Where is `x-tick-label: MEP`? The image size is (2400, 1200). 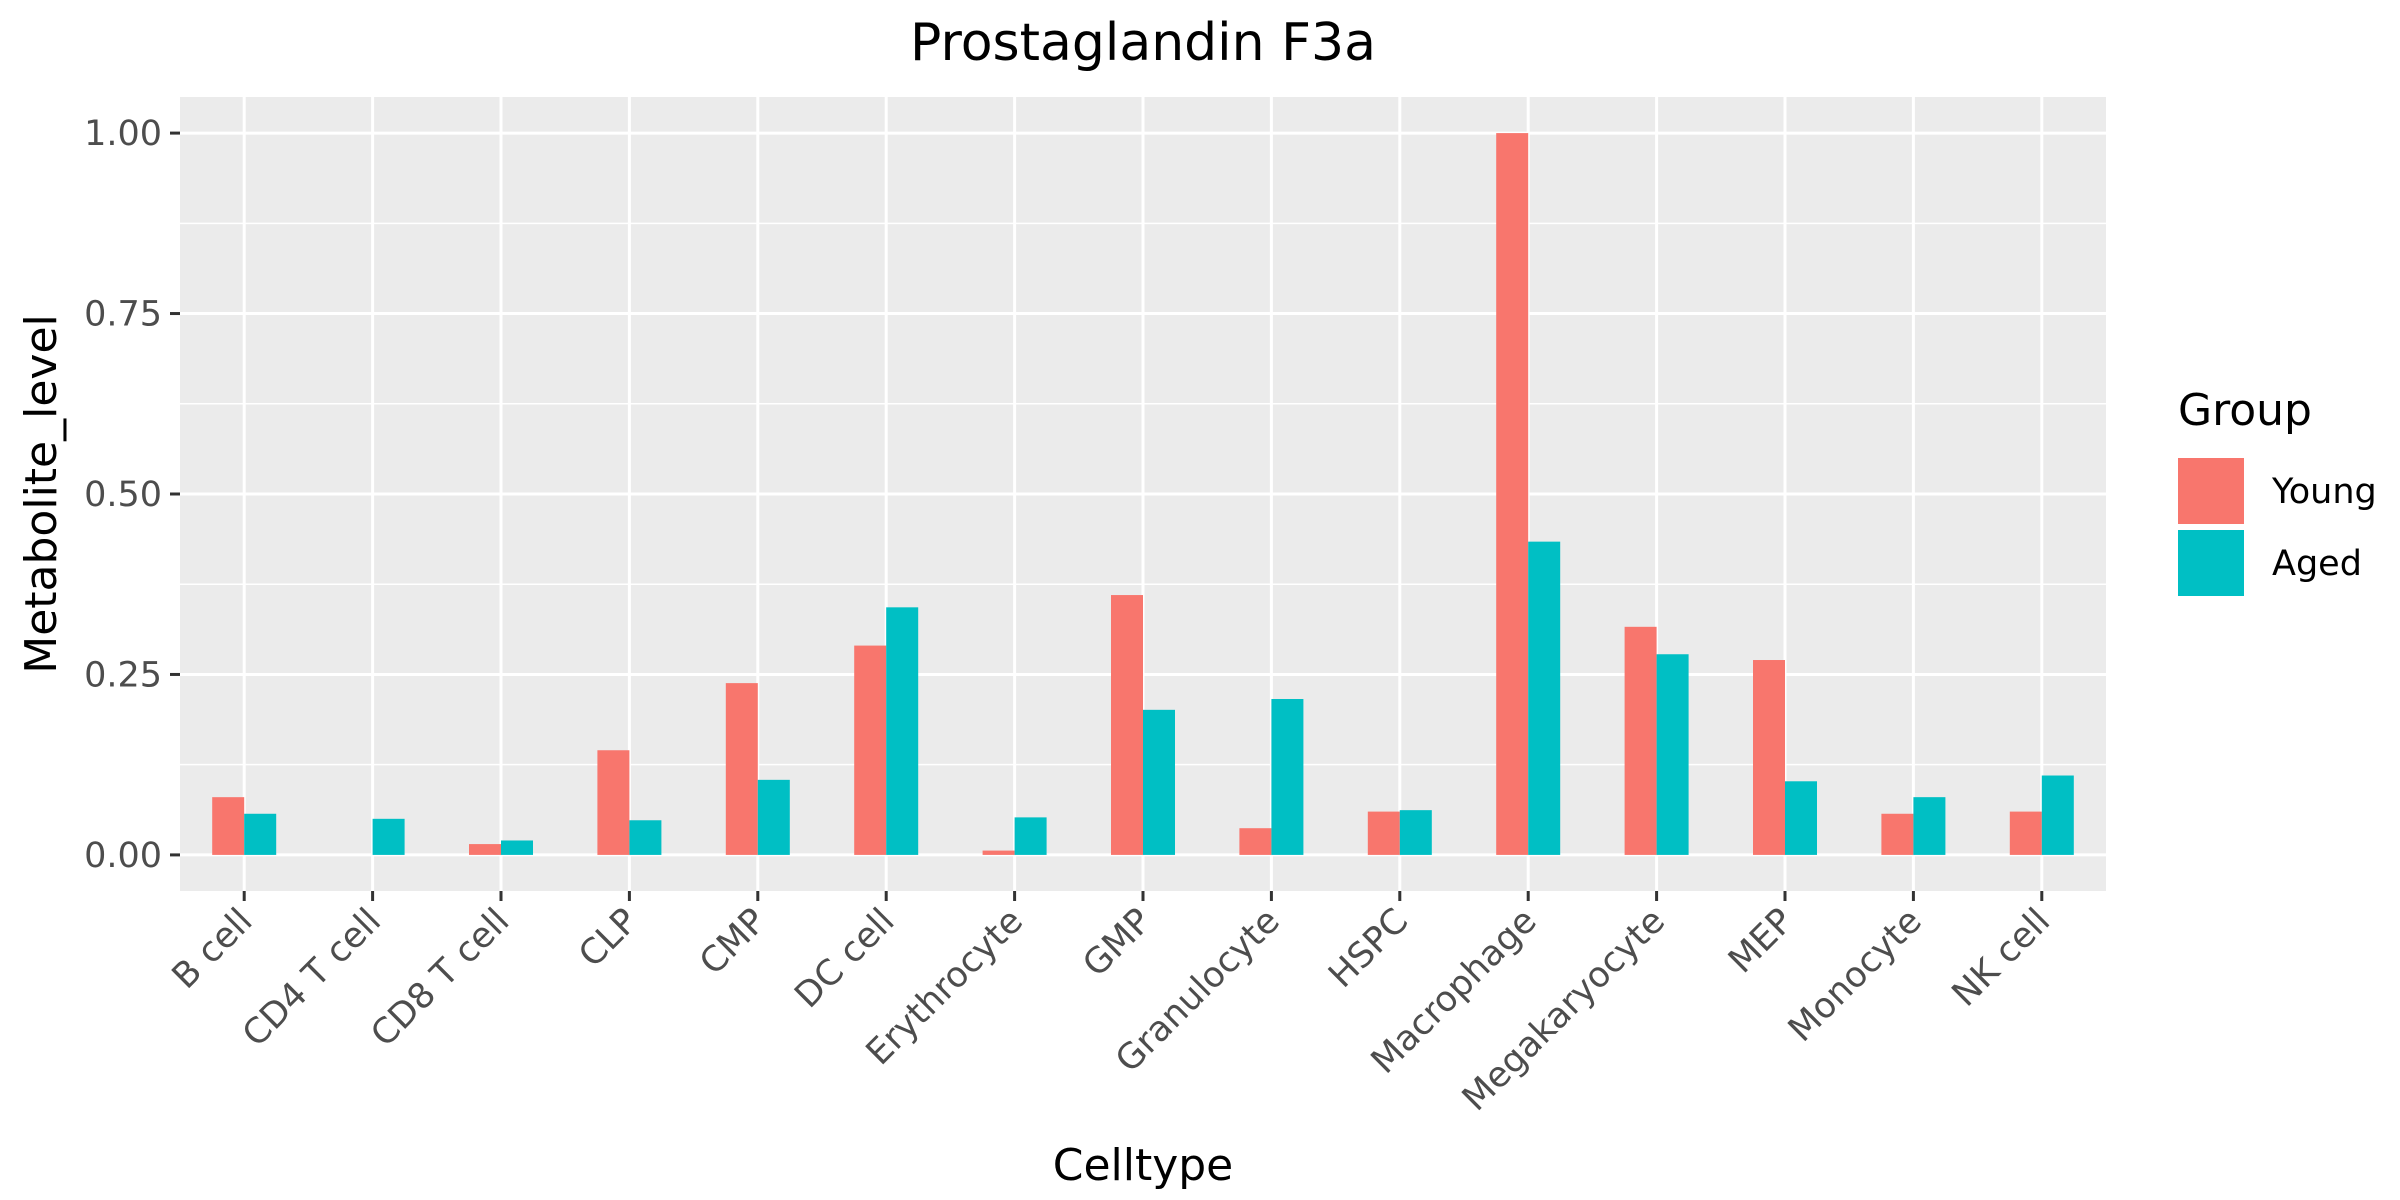 x-tick-label: MEP is located at coordinates (1761, 941).